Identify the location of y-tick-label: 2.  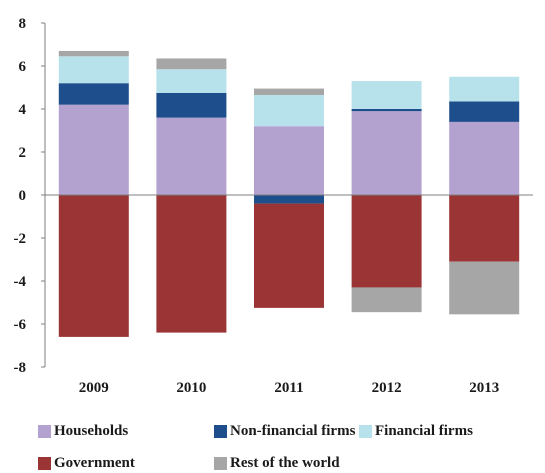
(23, 153).